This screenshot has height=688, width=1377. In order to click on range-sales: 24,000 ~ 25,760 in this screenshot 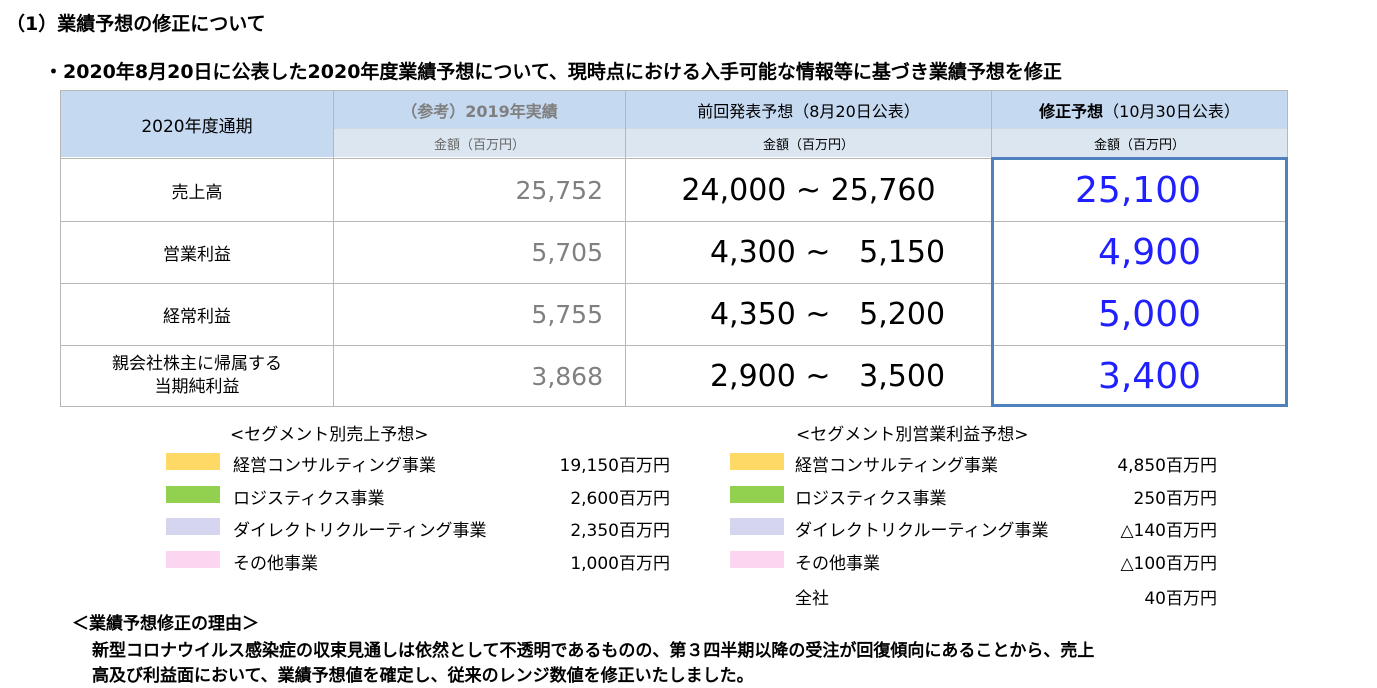, I will do `click(808, 190)`.